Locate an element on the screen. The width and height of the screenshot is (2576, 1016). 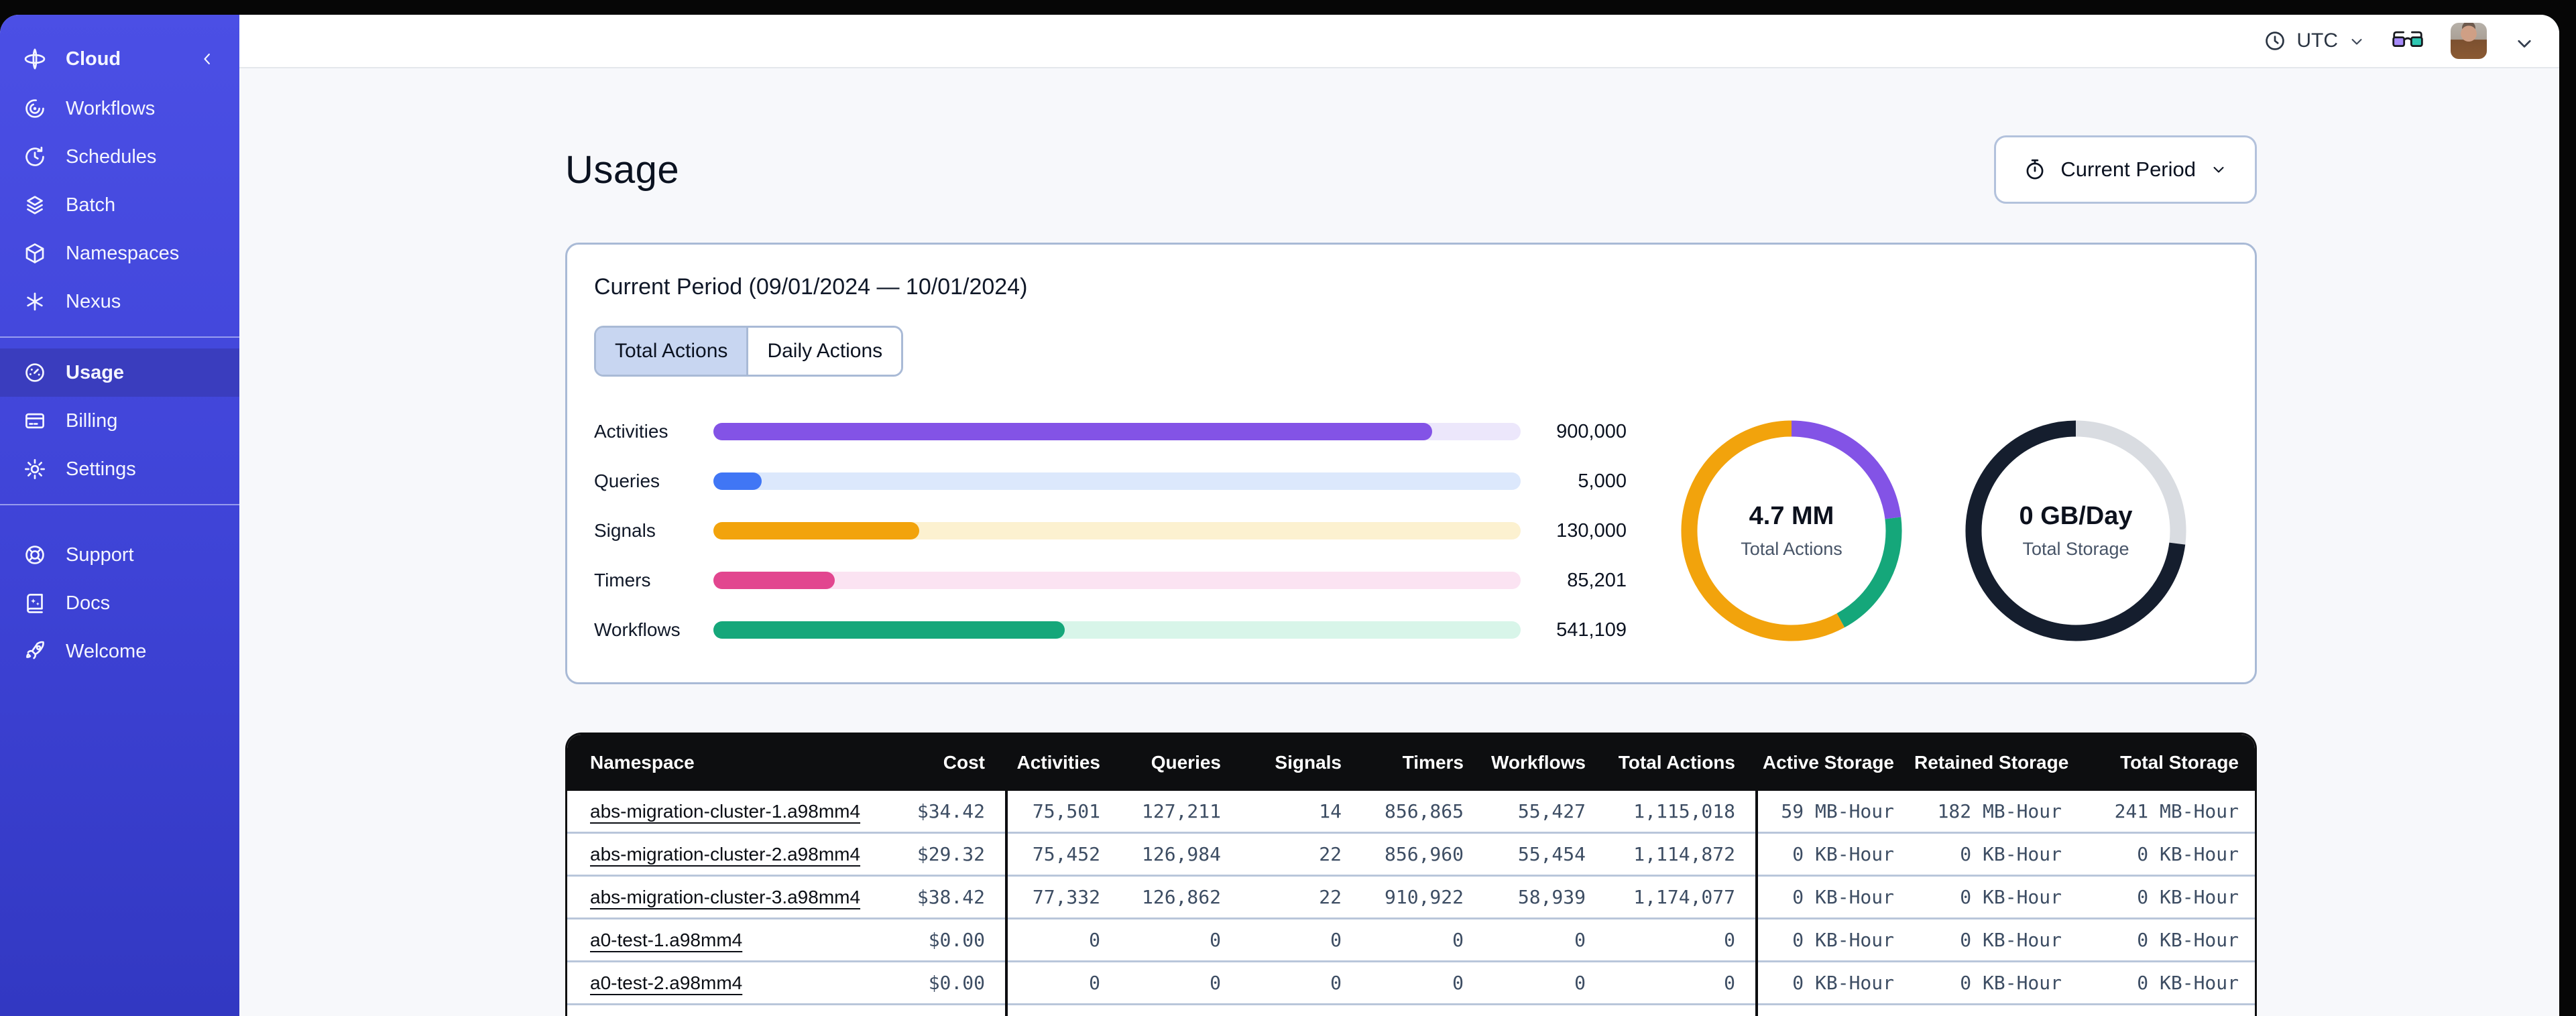
sidebar-item-schedules: Schedules is located at coordinates (119, 157).